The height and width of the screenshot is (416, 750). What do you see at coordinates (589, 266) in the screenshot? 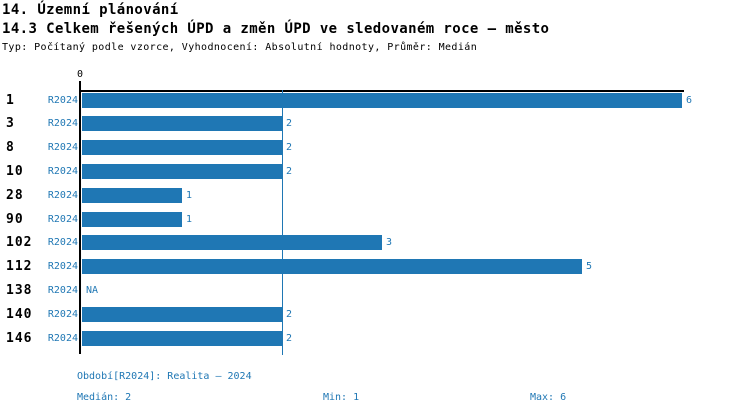
I see `bar-value-label: 5` at bounding box center [589, 266].